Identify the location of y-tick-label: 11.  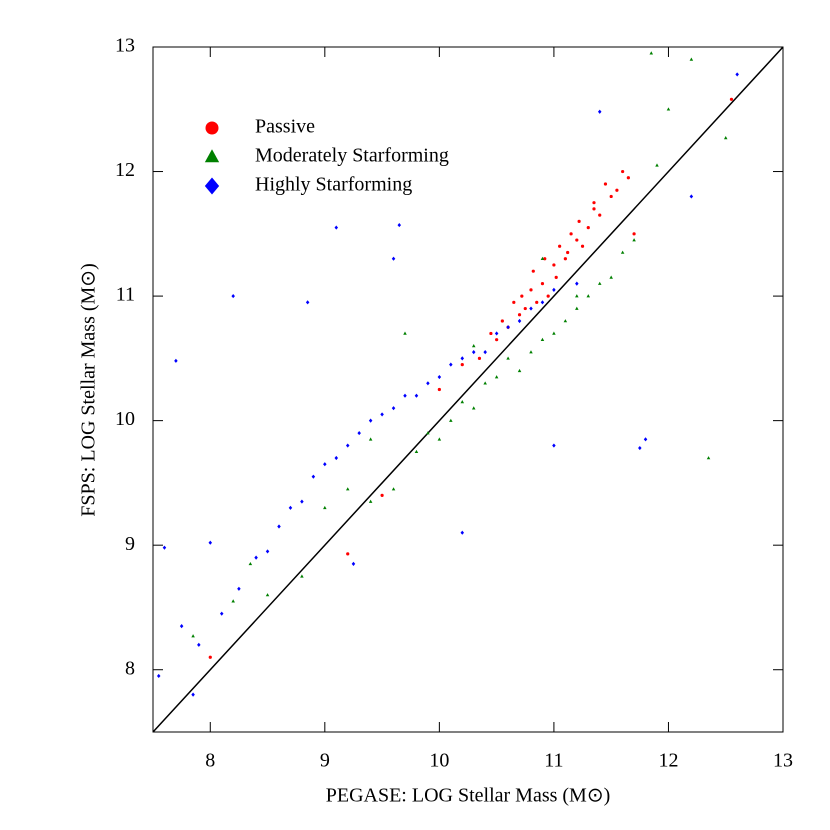
(125, 295).